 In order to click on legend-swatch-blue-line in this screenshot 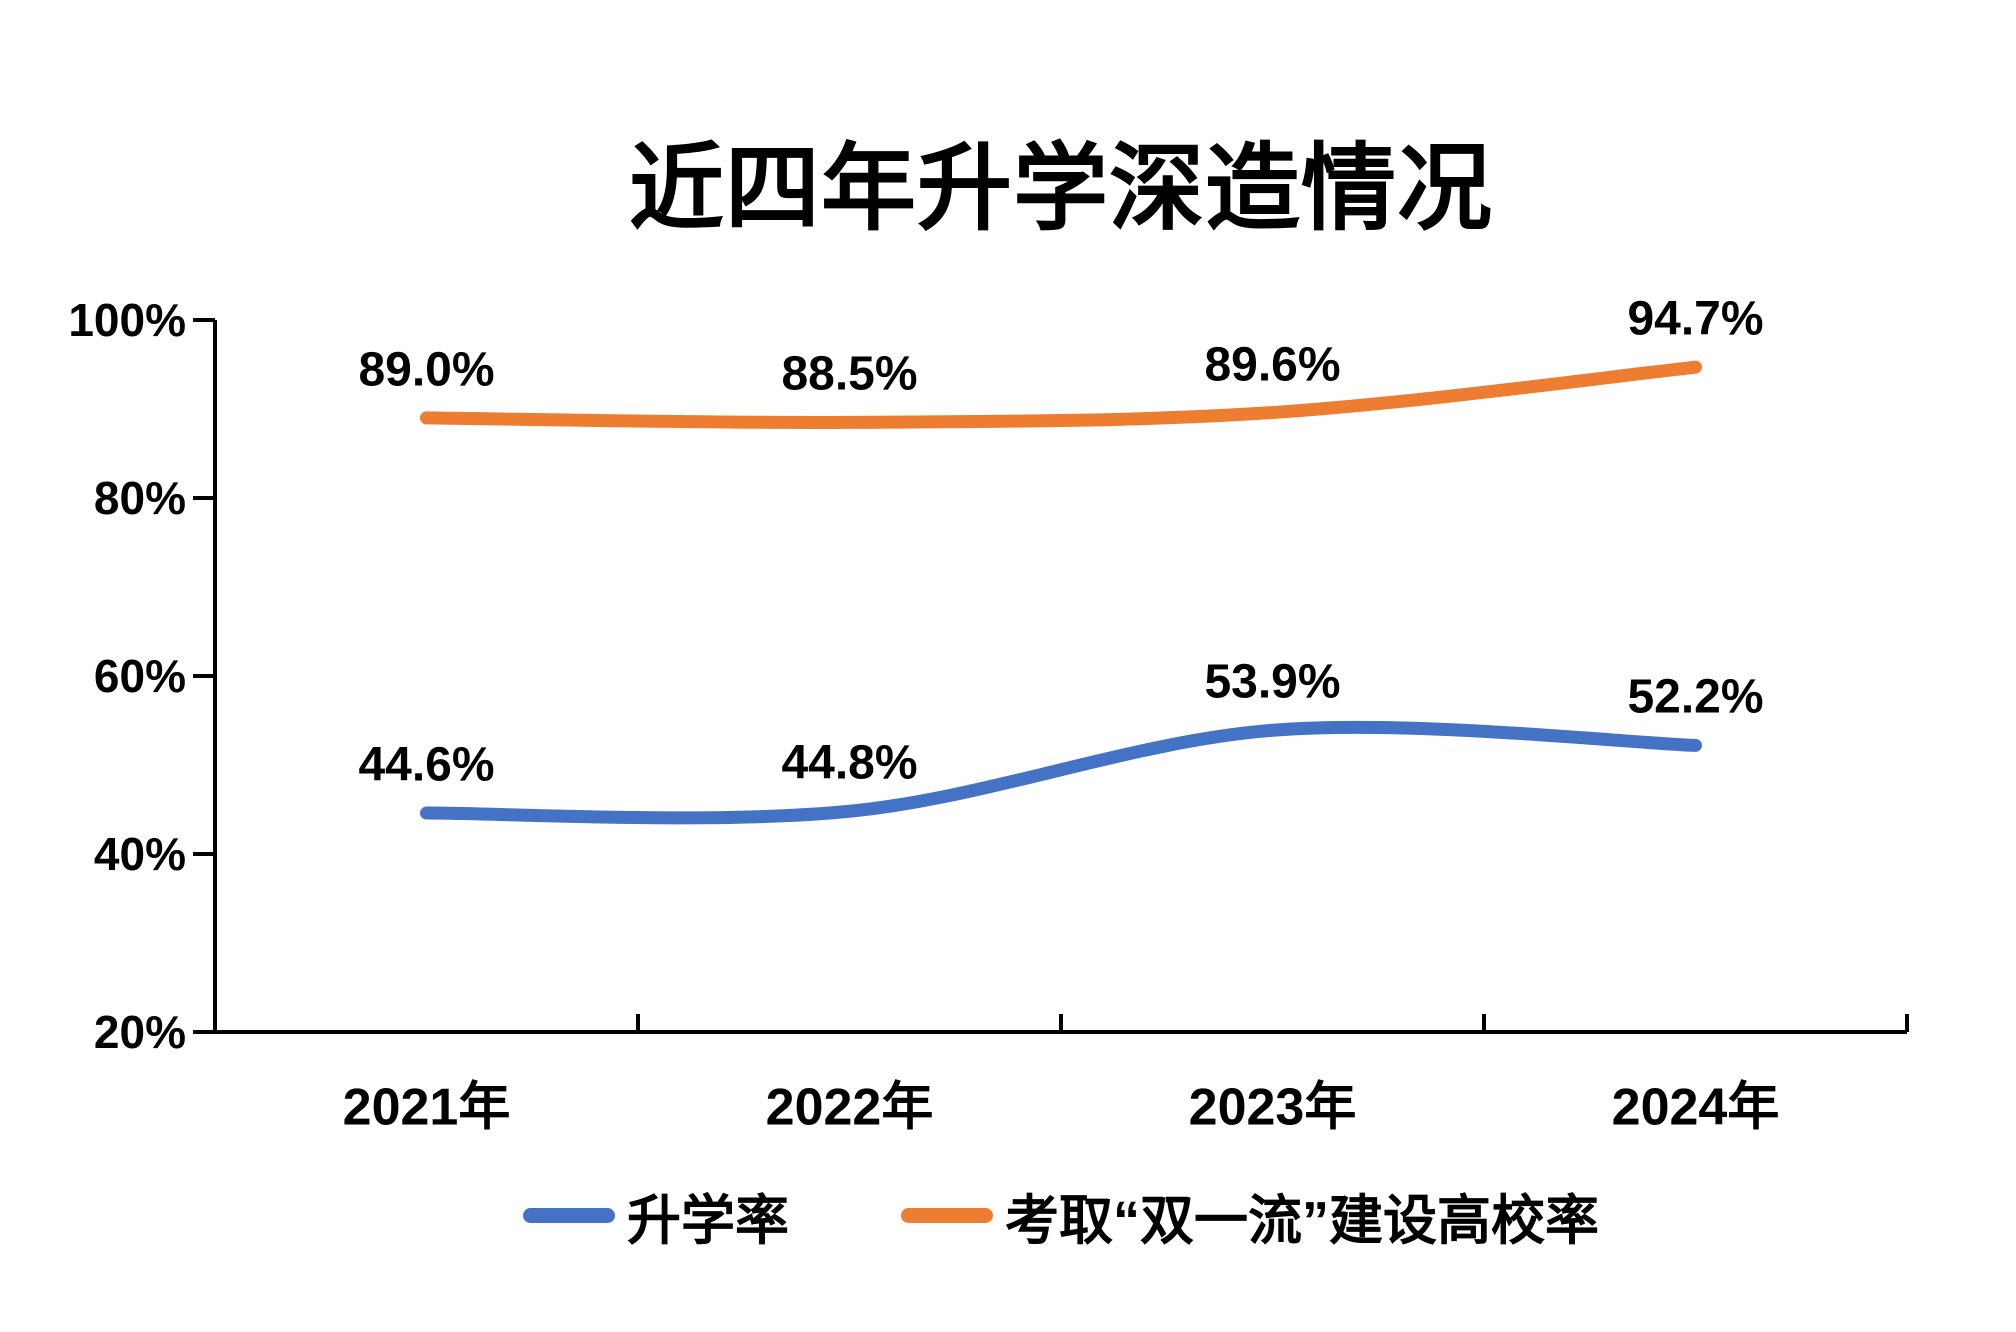, I will do `click(569, 1215)`.